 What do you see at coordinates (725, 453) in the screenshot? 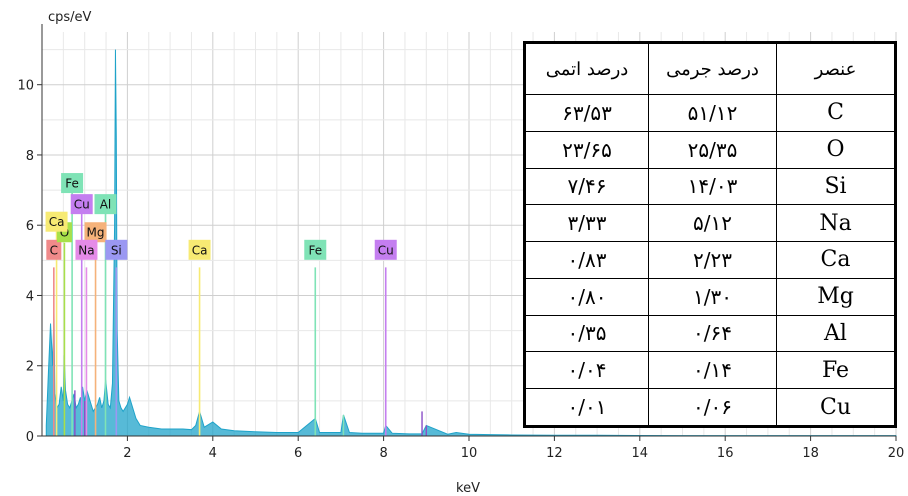
I see `x-tick-label: 16` at bounding box center [725, 453].